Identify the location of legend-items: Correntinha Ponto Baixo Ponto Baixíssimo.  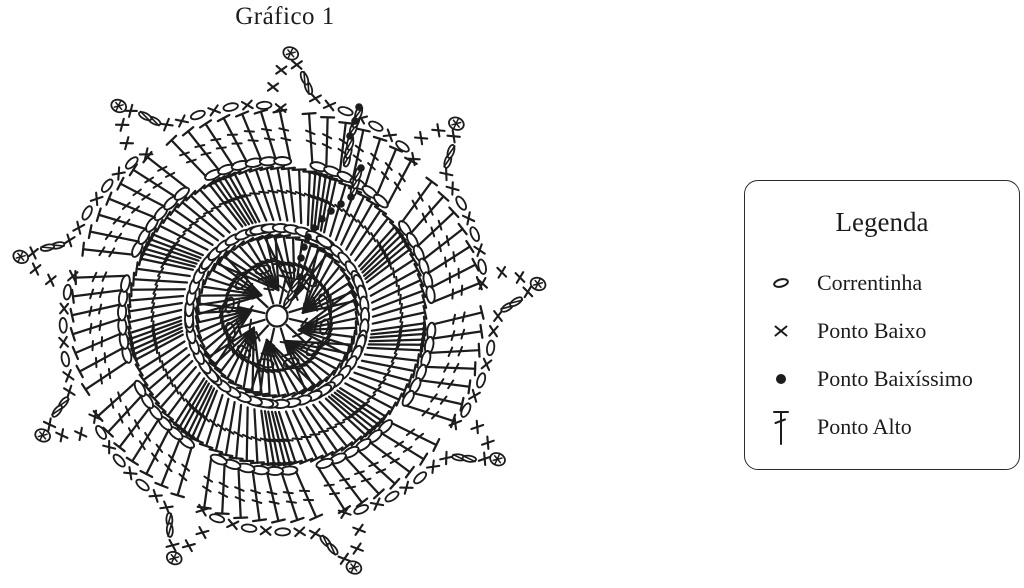
(882, 355).